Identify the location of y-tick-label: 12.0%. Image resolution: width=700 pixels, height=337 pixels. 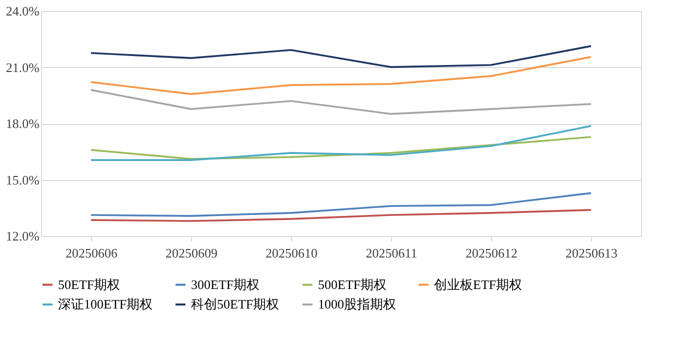
(23, 236).